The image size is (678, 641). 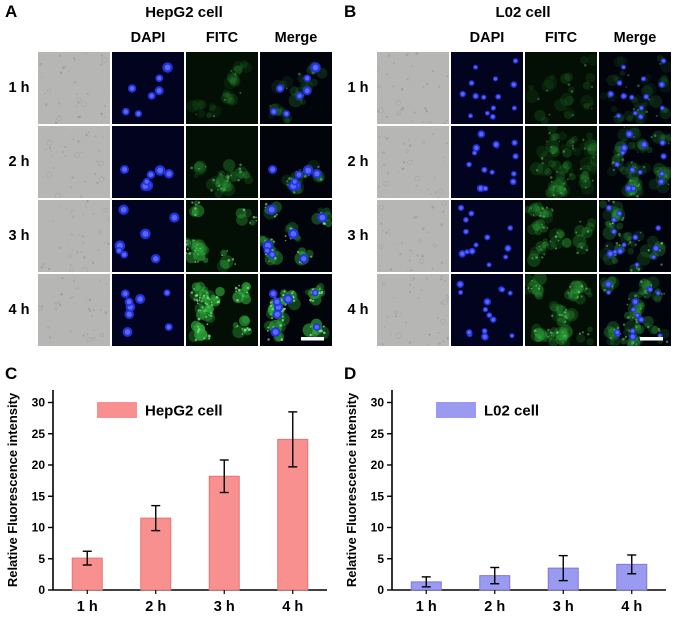 I want to click on row-label-b-2h: 2 h, so click(x=358, y=162).